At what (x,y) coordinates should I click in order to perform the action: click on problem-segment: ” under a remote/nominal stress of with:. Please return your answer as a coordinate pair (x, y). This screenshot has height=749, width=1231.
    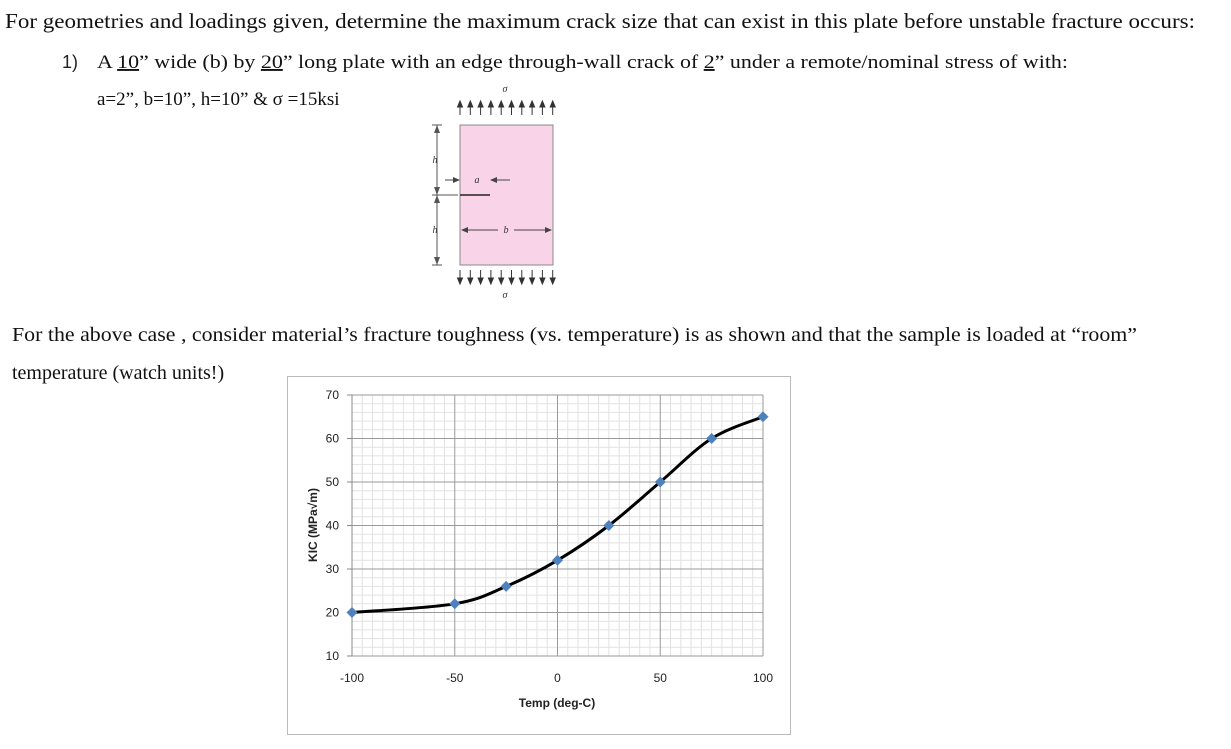
    Looking at the image, I should click on (891, 62).